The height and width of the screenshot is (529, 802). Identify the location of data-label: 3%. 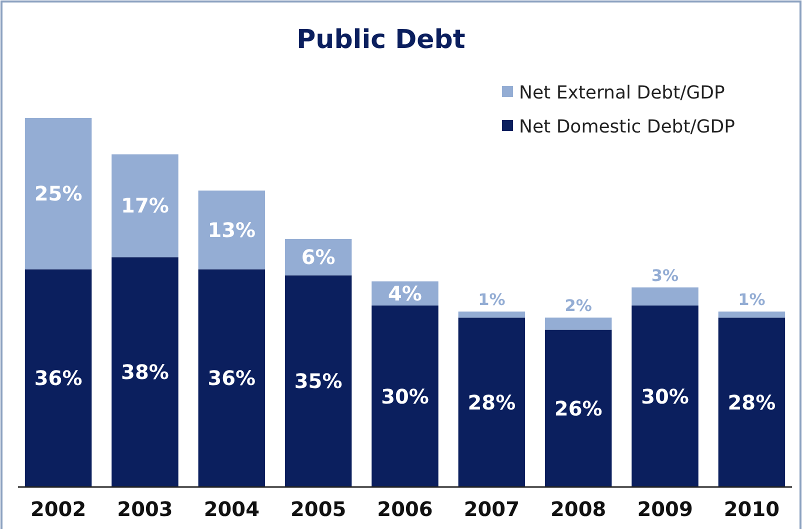
(665, 275).